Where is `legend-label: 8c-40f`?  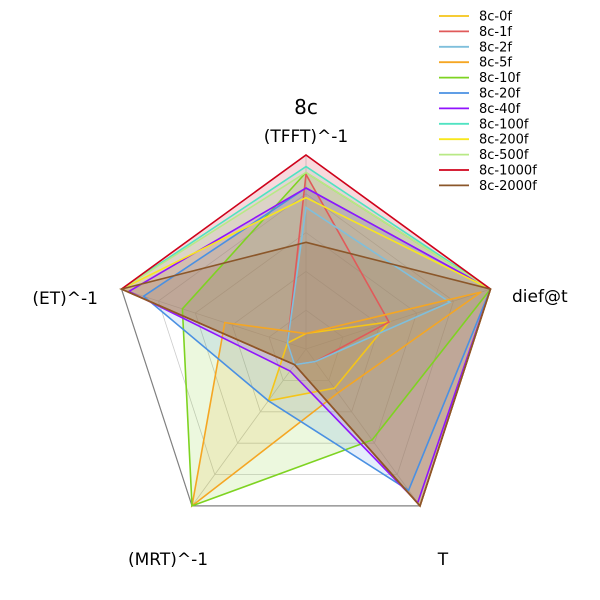
legend-label: 8c-40f is located at coordinates (500, 109).